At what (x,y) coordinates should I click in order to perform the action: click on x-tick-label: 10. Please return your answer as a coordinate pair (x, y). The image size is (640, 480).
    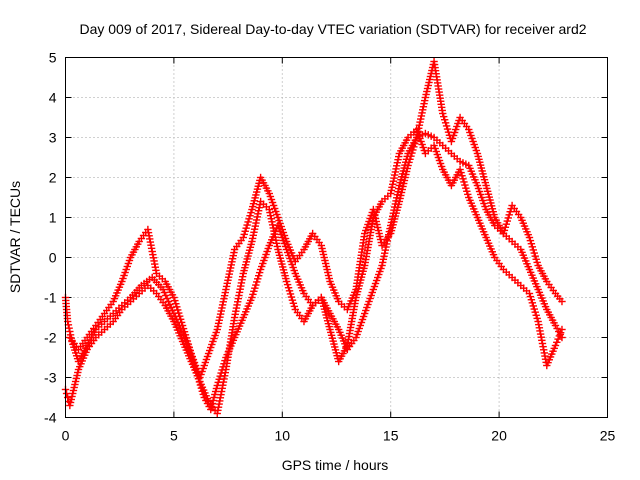
    Looking at the image, I should click on (283, 436).